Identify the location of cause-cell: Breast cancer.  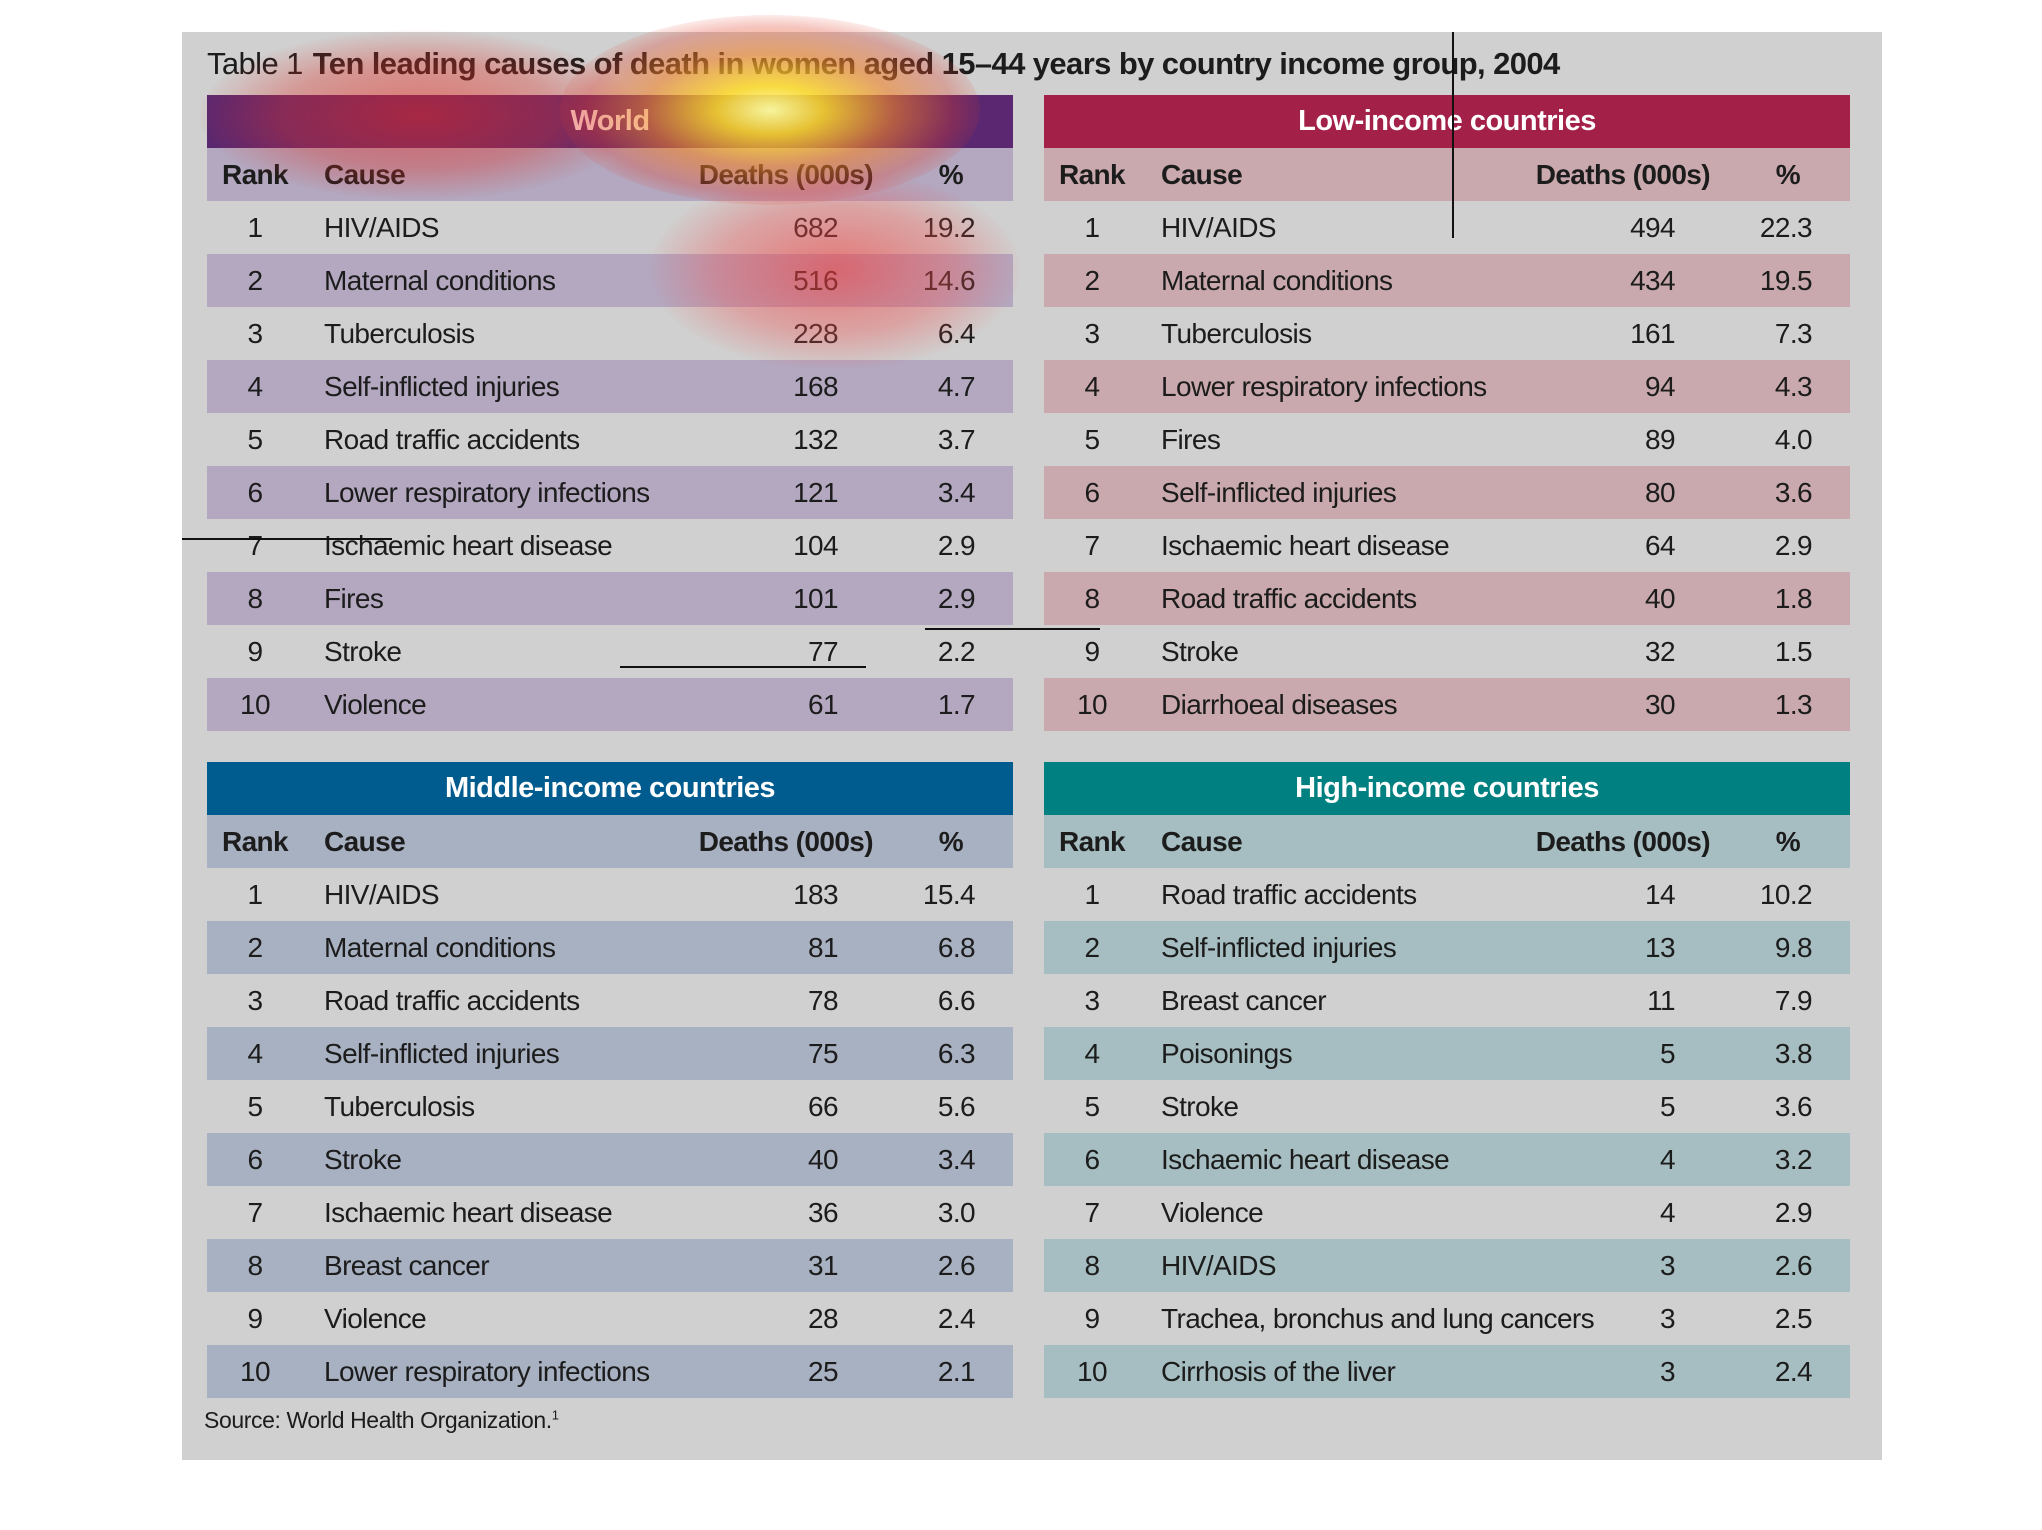
(407, 1265).